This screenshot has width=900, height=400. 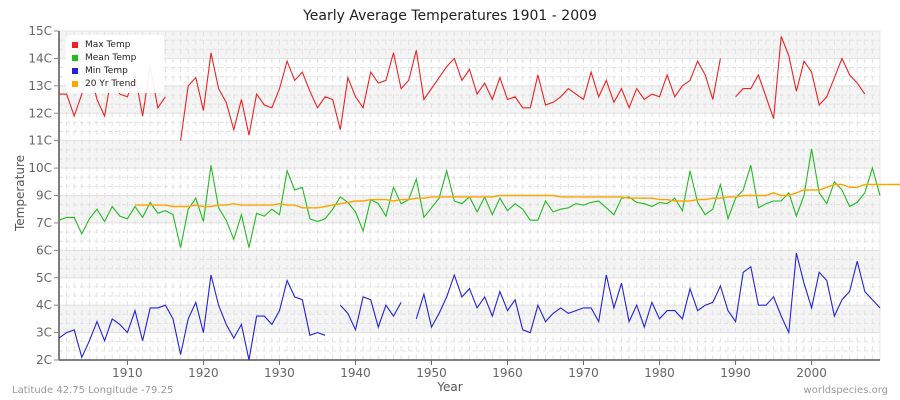 I want to click on y-axis-label: Temperature, so click(x=20, y=193).